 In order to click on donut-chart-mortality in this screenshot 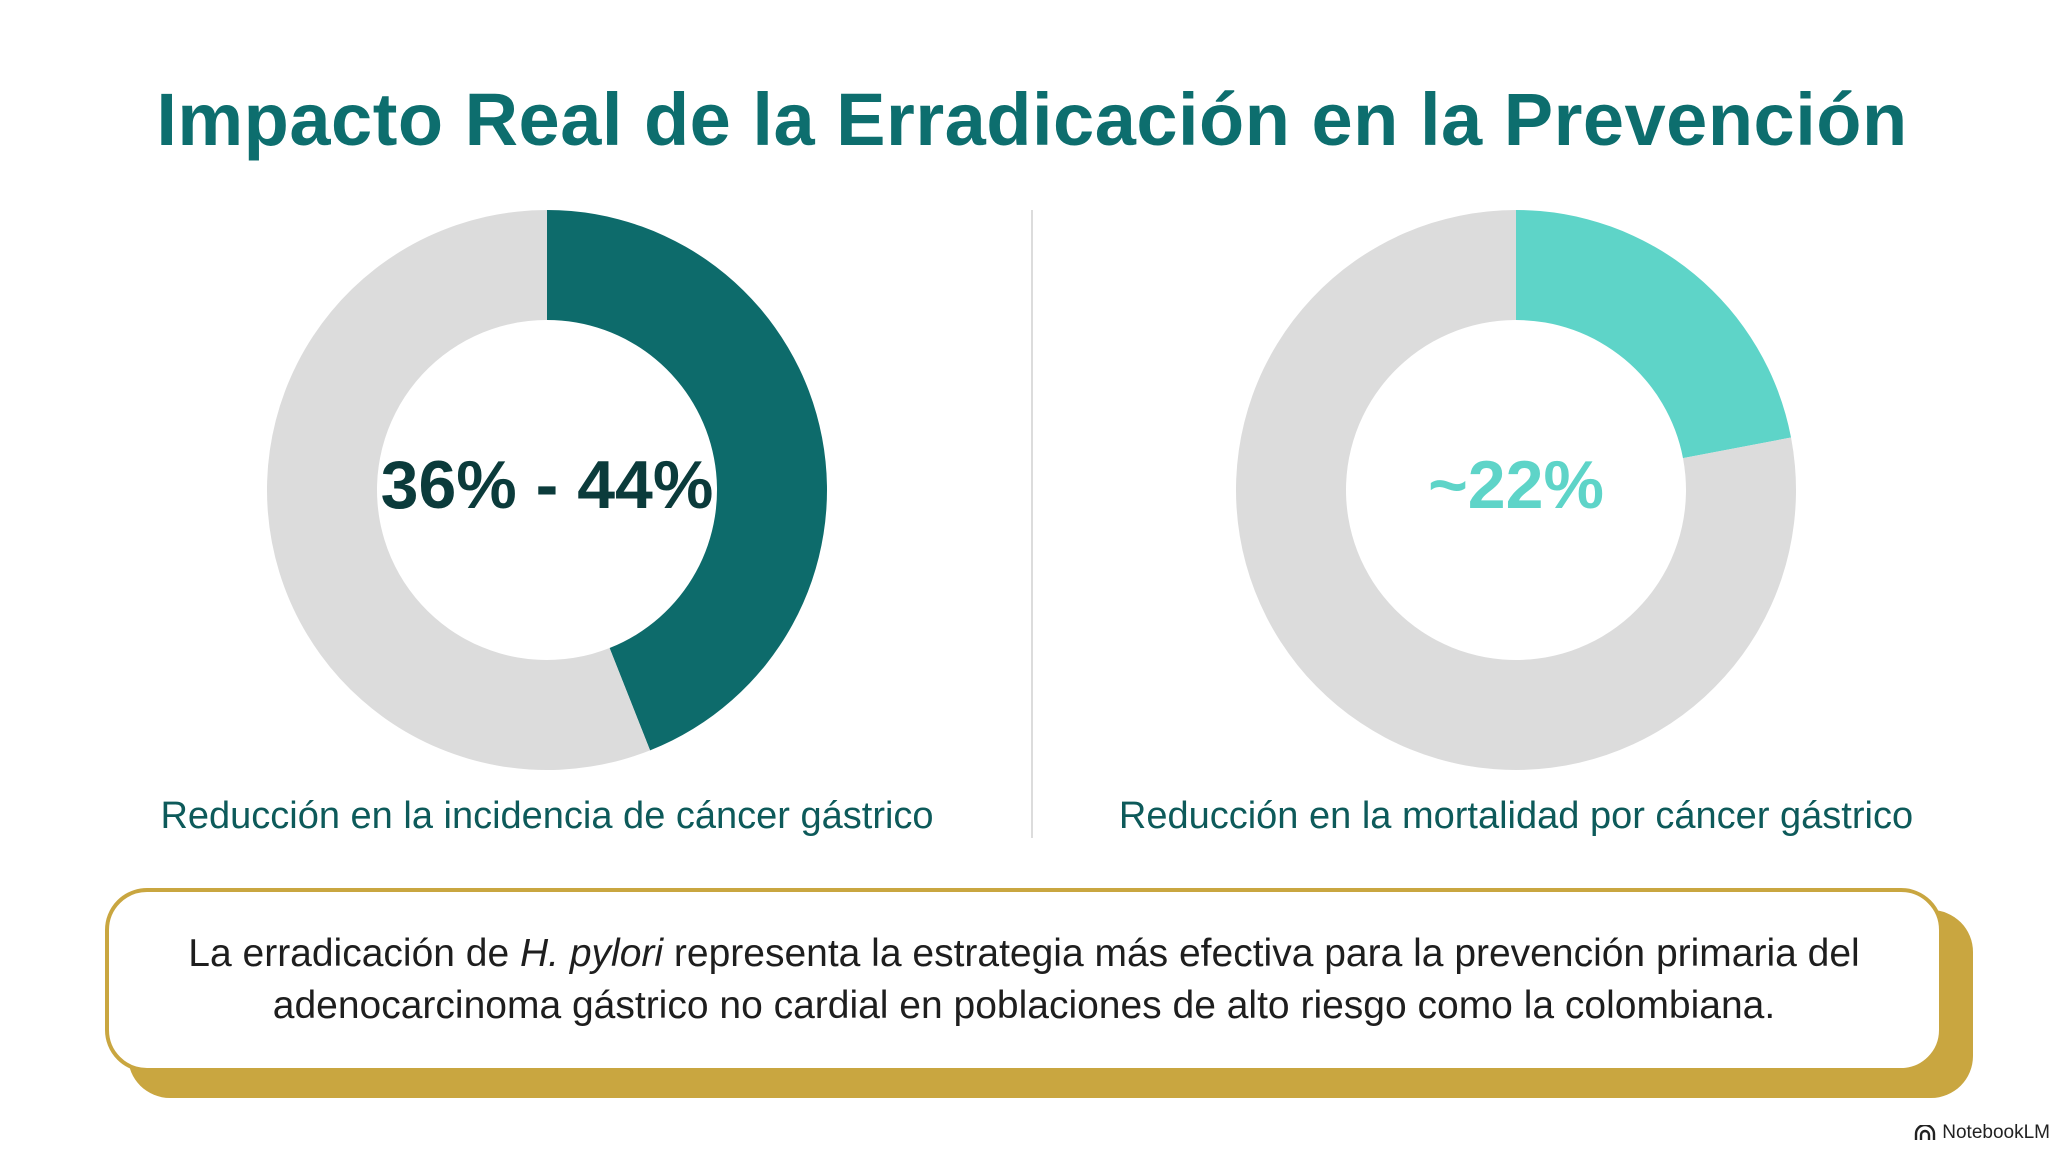, I will do `click(1516, 490)`.